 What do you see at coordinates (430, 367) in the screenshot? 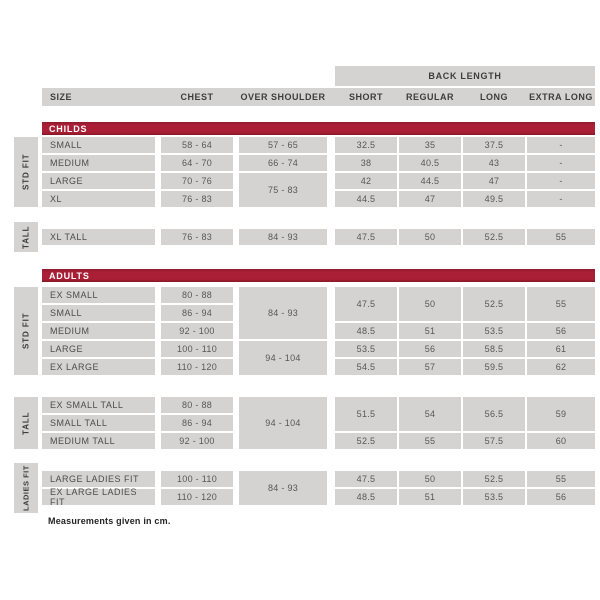
I see `cell-regular: 57` at bounding box center [430, 367].